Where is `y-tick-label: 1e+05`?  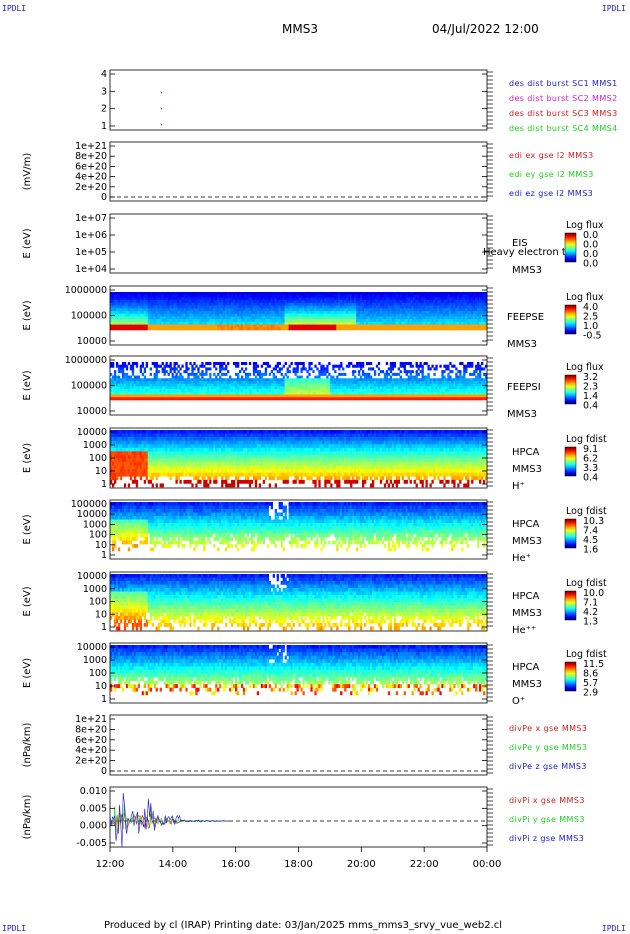
y-tick-label: 1e+05 is located at coordinates (91, 252).